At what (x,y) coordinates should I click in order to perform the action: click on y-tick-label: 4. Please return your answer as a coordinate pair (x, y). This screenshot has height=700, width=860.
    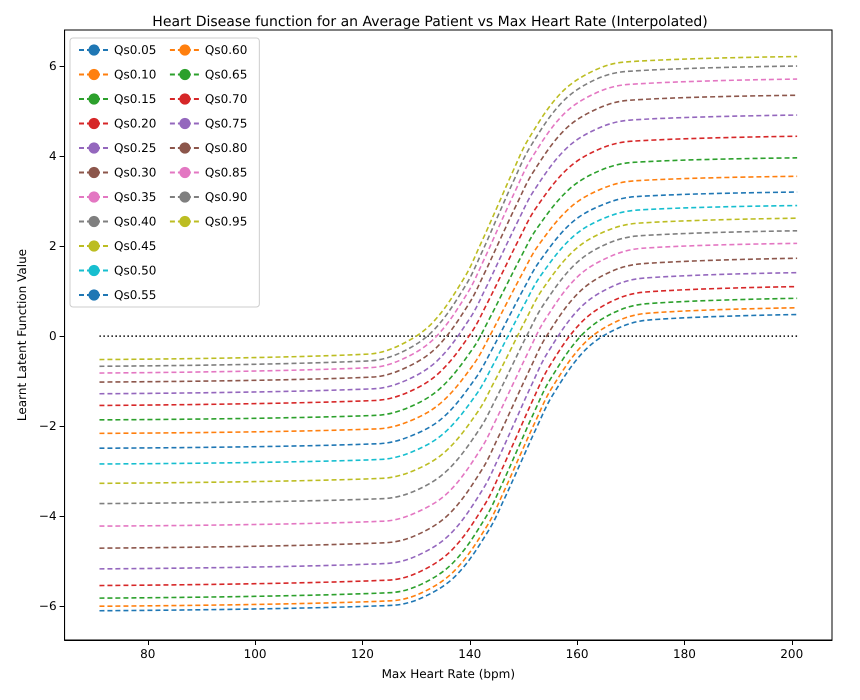
    Looking at the image, I should click on (52, 156).